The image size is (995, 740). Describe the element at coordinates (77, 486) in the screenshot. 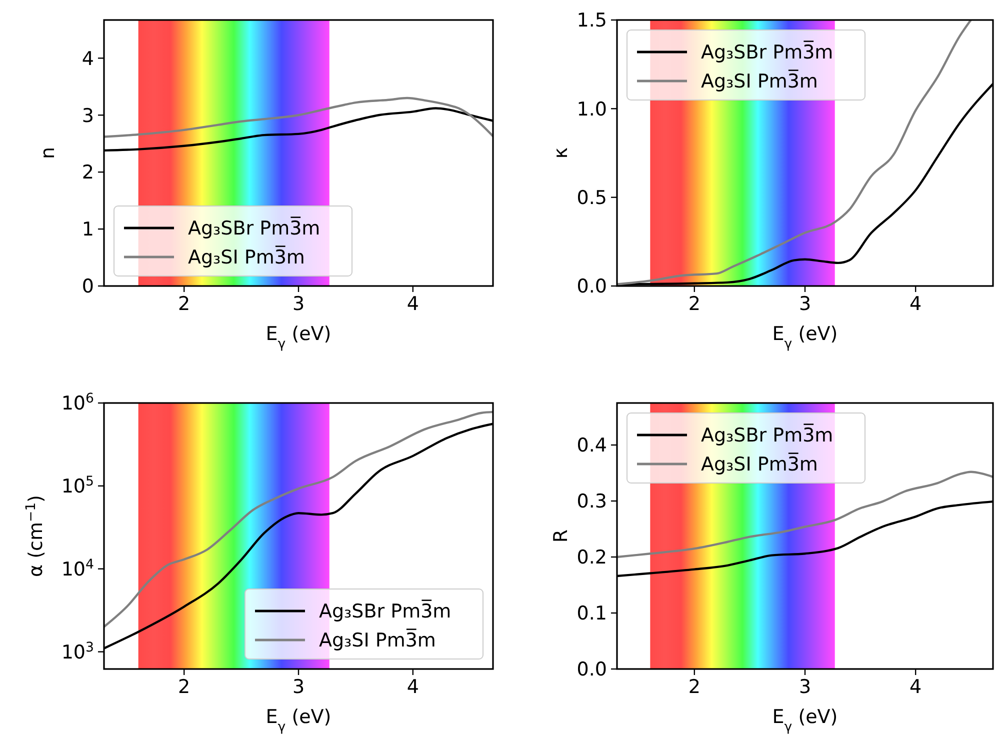

I see `y-tick-label: 10$^{5}$` at that location.